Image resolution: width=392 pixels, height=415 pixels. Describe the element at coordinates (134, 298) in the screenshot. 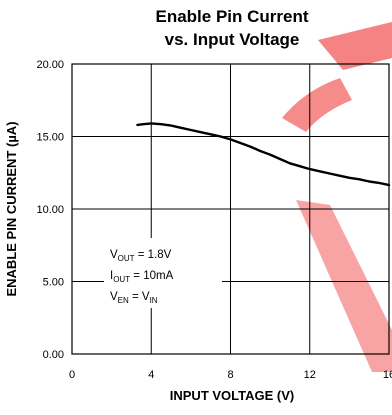

I see `annotation-line: VEN = VIN` at that location.